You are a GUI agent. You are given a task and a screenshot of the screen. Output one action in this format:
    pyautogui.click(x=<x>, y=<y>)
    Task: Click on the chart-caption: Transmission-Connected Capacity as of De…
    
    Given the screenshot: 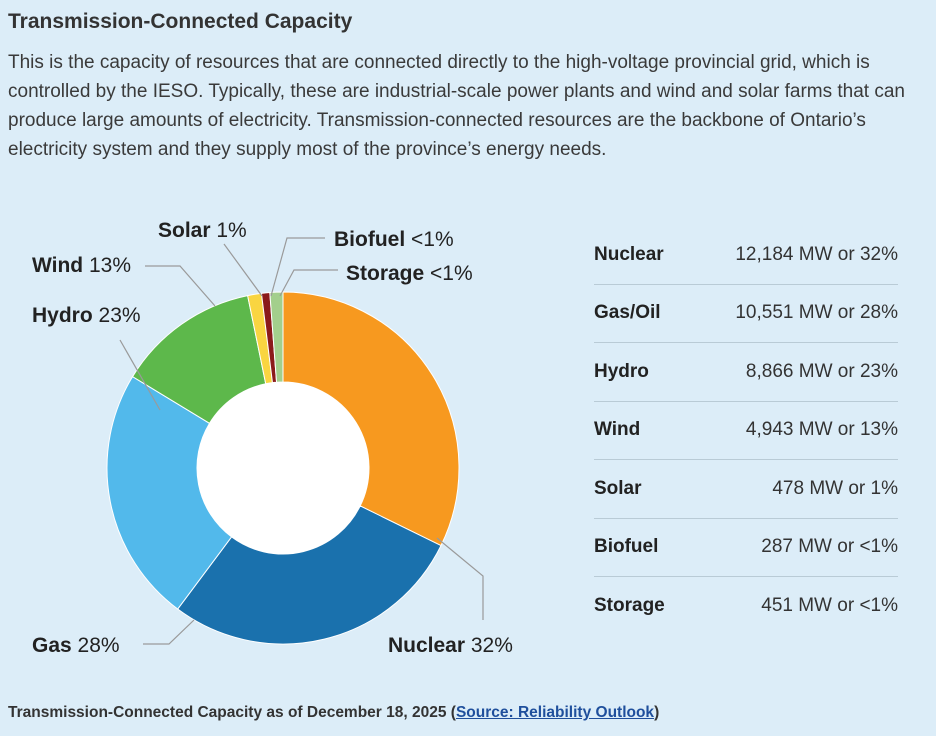 What is the action you would take?
    pyautogui.click(x=333, y=713)
    